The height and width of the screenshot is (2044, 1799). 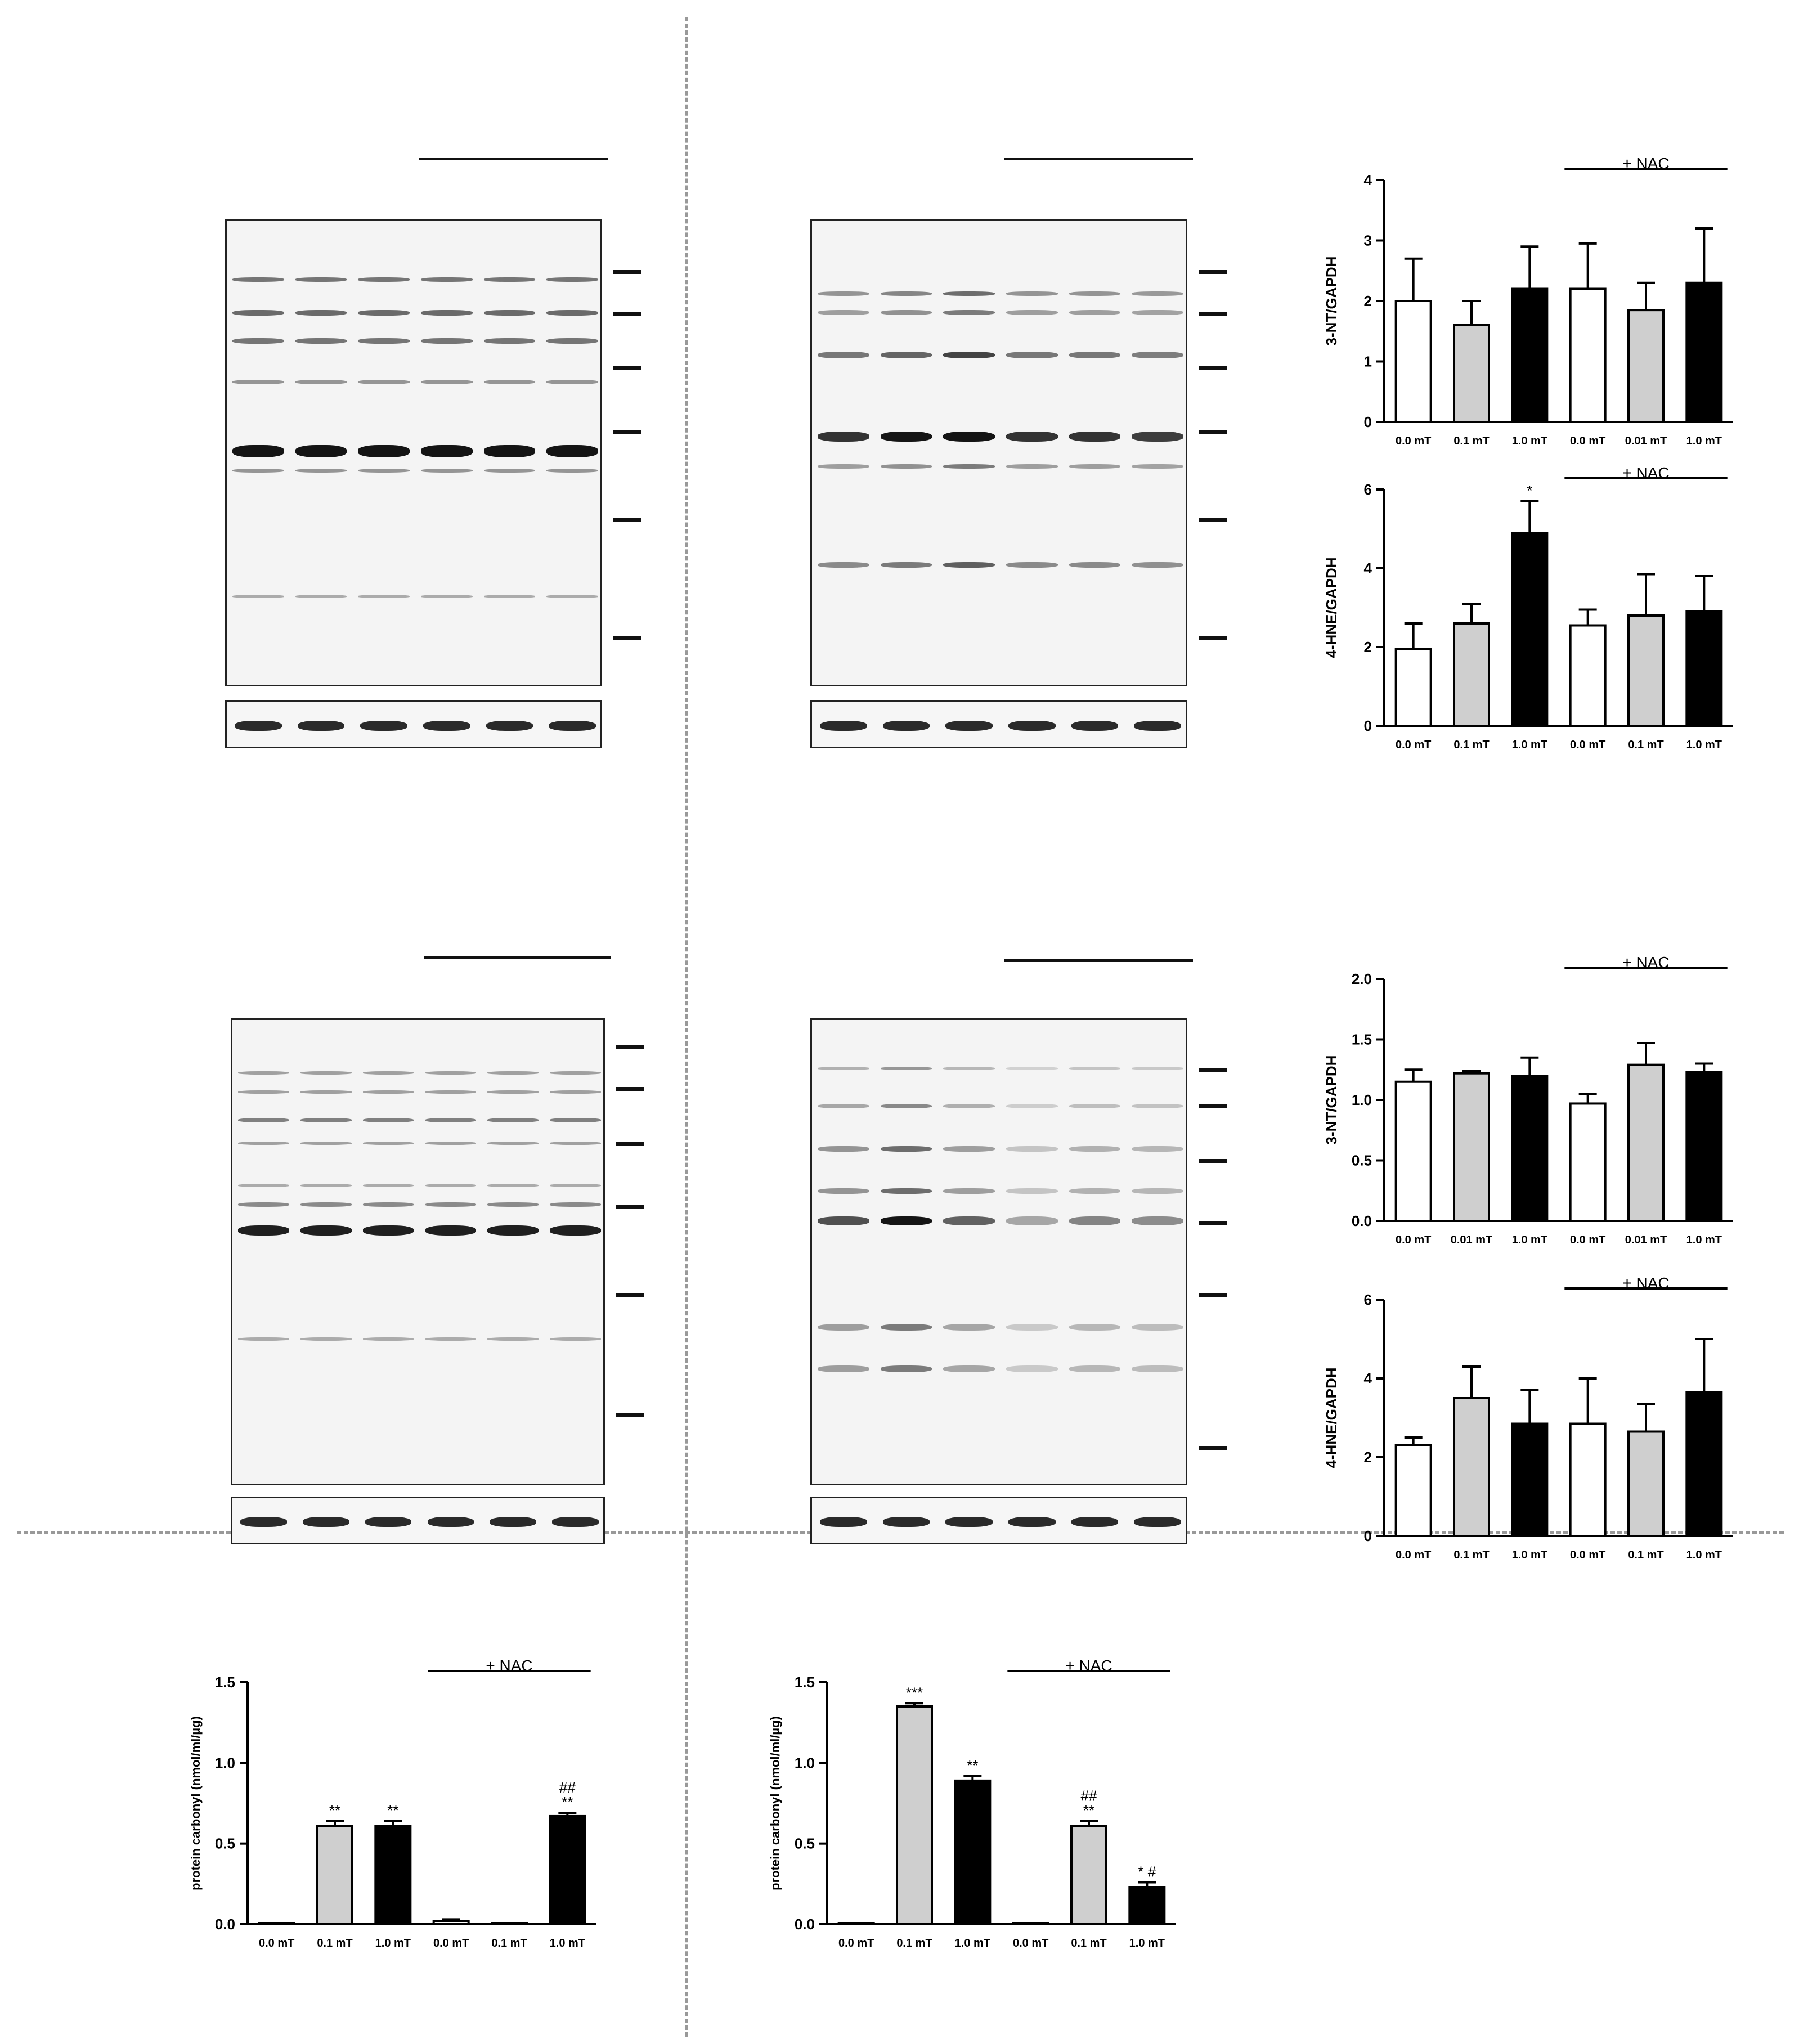 I want to click on significance-mark: **, so click(x=567, y=1803).